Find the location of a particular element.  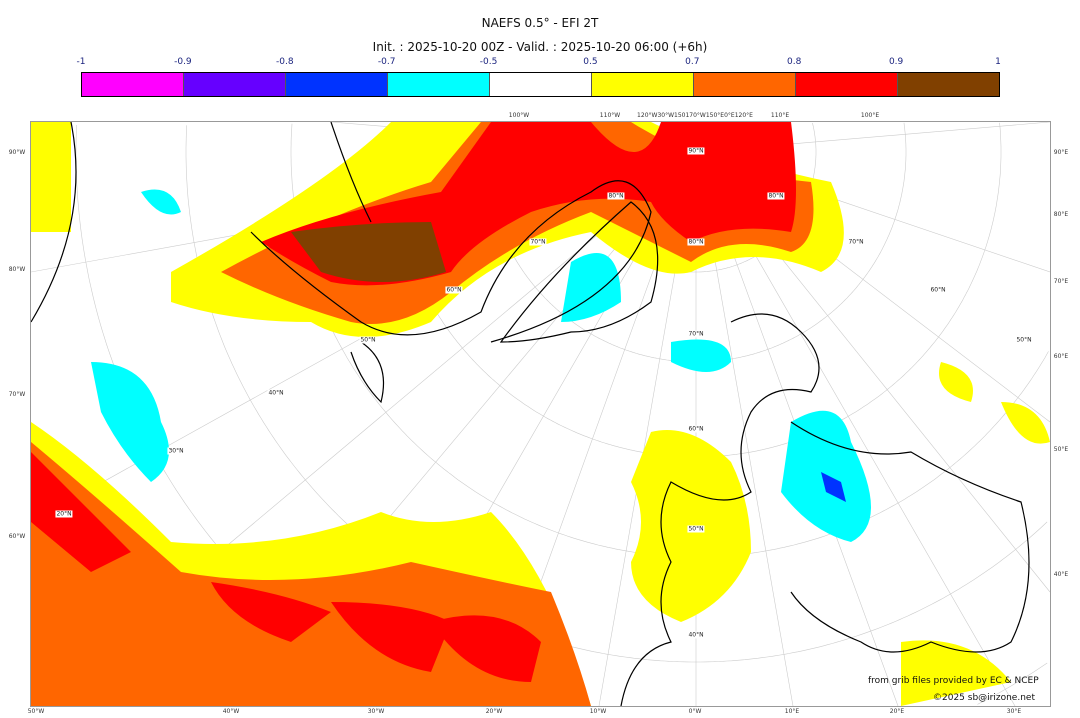

top-longitude-label: 100°E is located at coordinates (870, 115).